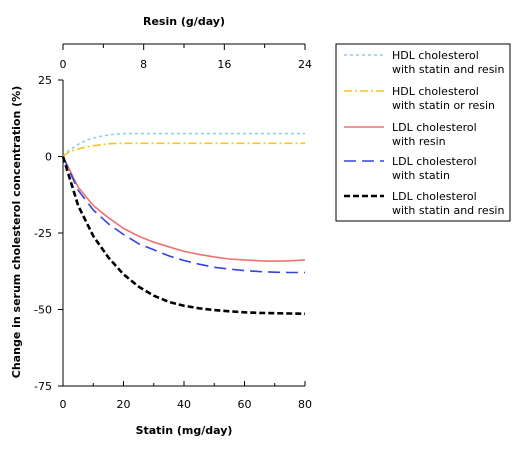  Describe the element at coordinates (305, 404) in the screenshot. I see `x-tick-label: 80` at that location.